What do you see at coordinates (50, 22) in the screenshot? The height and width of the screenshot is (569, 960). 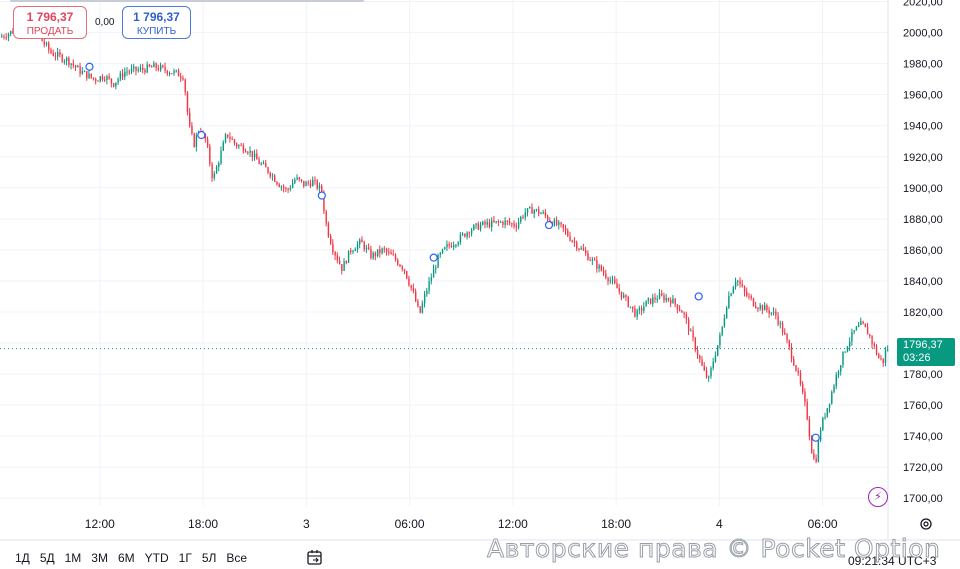 I see `sell-button: 1 796,37 ПРОДАТЬ` at bounding box center [50, 22].